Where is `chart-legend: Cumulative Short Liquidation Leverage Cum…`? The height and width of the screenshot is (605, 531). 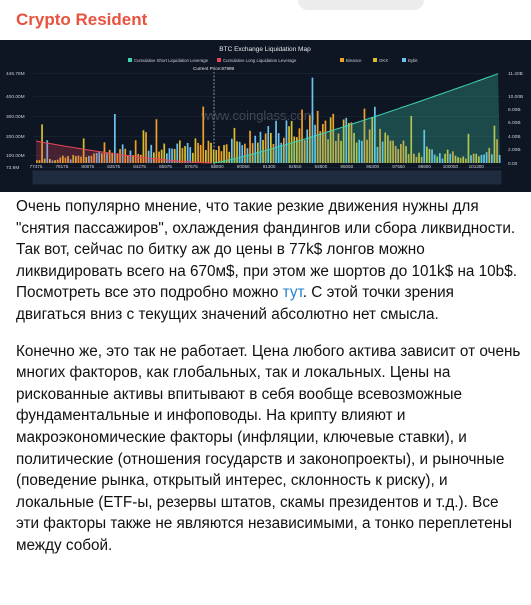
chart-legend: Cumulative Short Liquidation Leverage Cum… is located at coordinates (273, 60).